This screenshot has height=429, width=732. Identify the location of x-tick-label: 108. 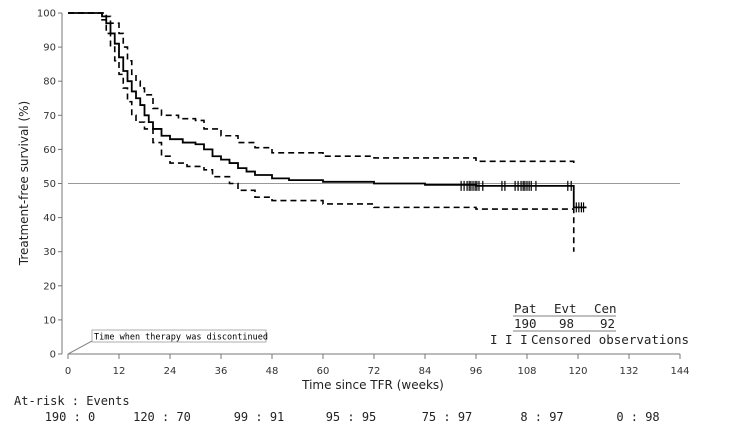
(526, 371).